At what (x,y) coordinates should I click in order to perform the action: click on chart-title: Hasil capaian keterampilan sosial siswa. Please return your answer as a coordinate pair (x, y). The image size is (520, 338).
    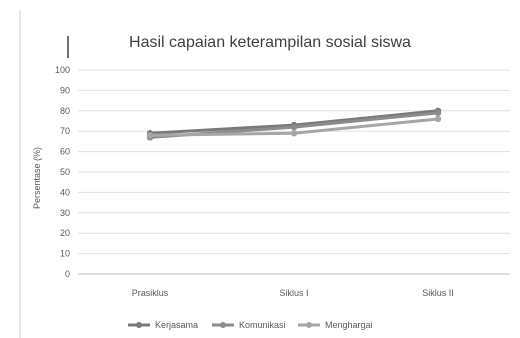
    Looking at the image, I should click on (270, 42).